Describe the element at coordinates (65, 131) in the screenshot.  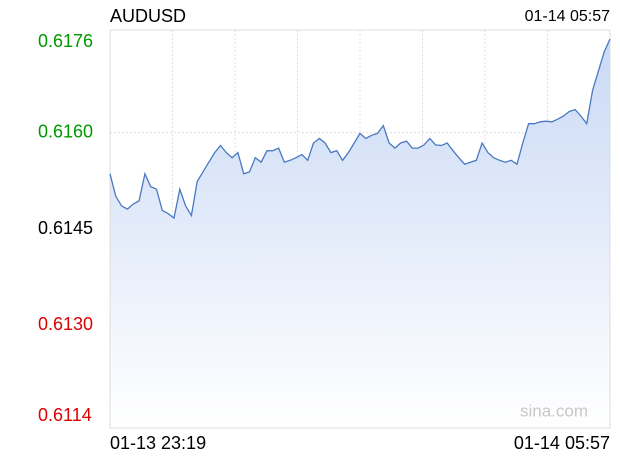
I see `y-tick-label: 0.6160` at that location.